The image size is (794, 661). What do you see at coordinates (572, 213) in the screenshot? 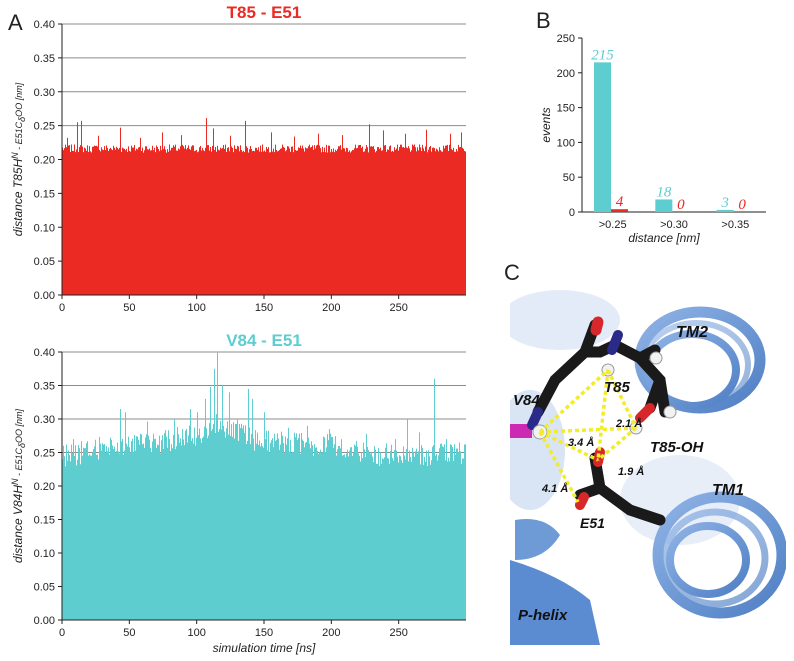
I see `y-tick-label: 0` at bounding box center [572, 213].